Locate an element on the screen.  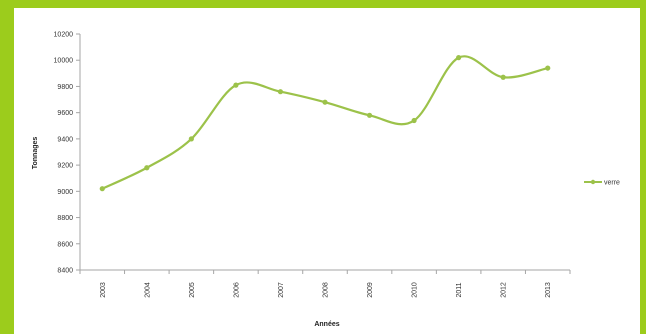
x-tick-label: 2007 is located at coordinates (281, 290).